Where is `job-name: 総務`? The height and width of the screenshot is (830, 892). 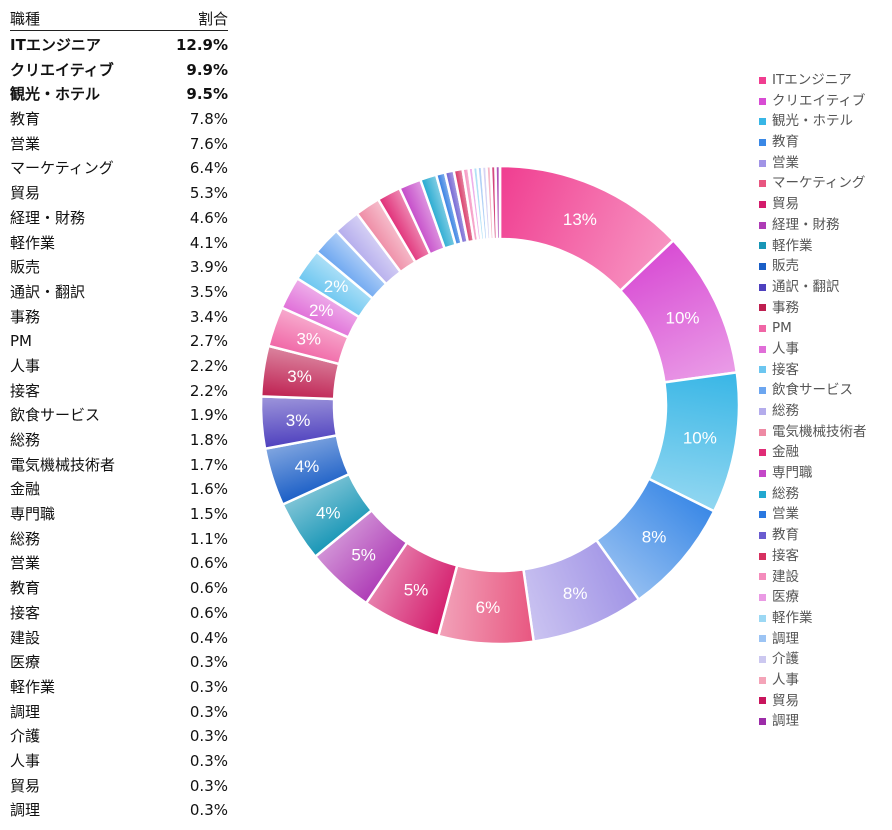 job-name: 総務 is located at coordinates (25, 440).